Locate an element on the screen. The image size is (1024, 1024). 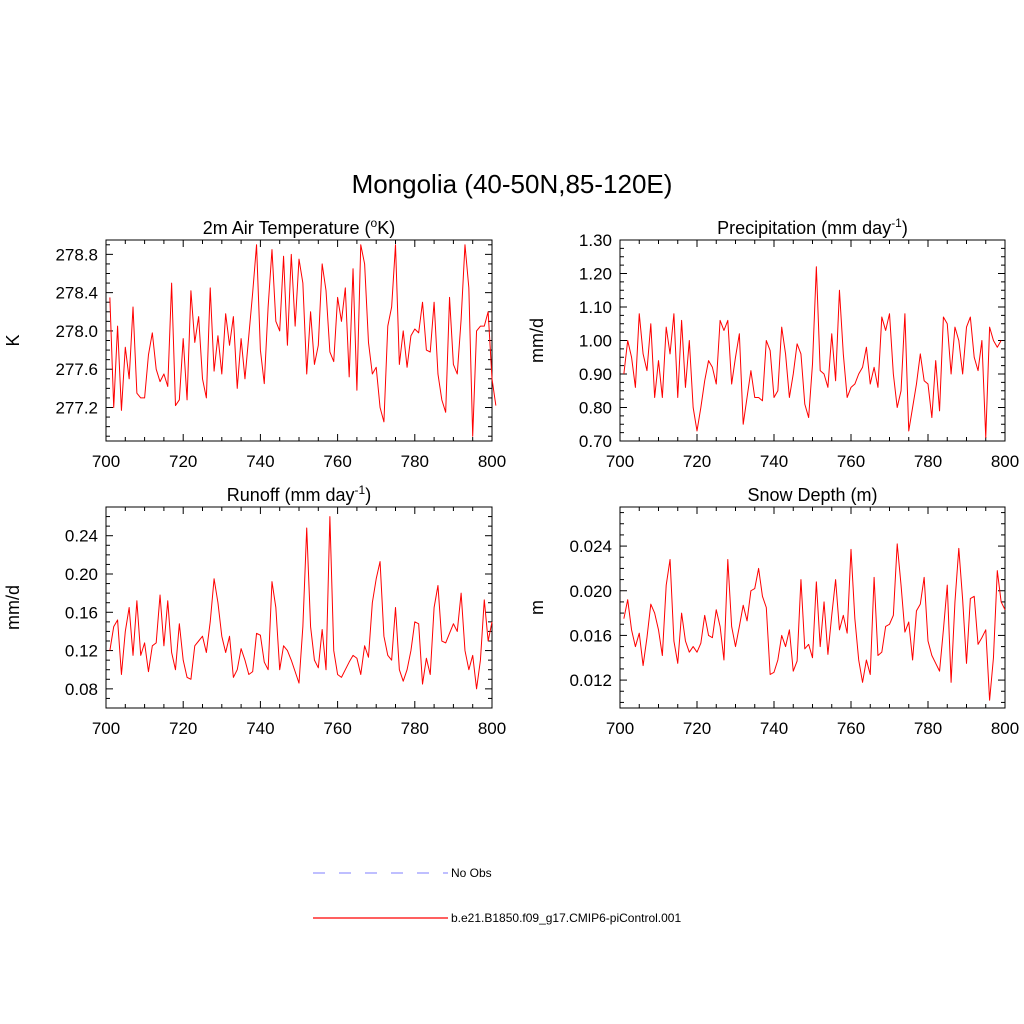
y-tick-label: 0.012 is located at coordinates (590, 680).